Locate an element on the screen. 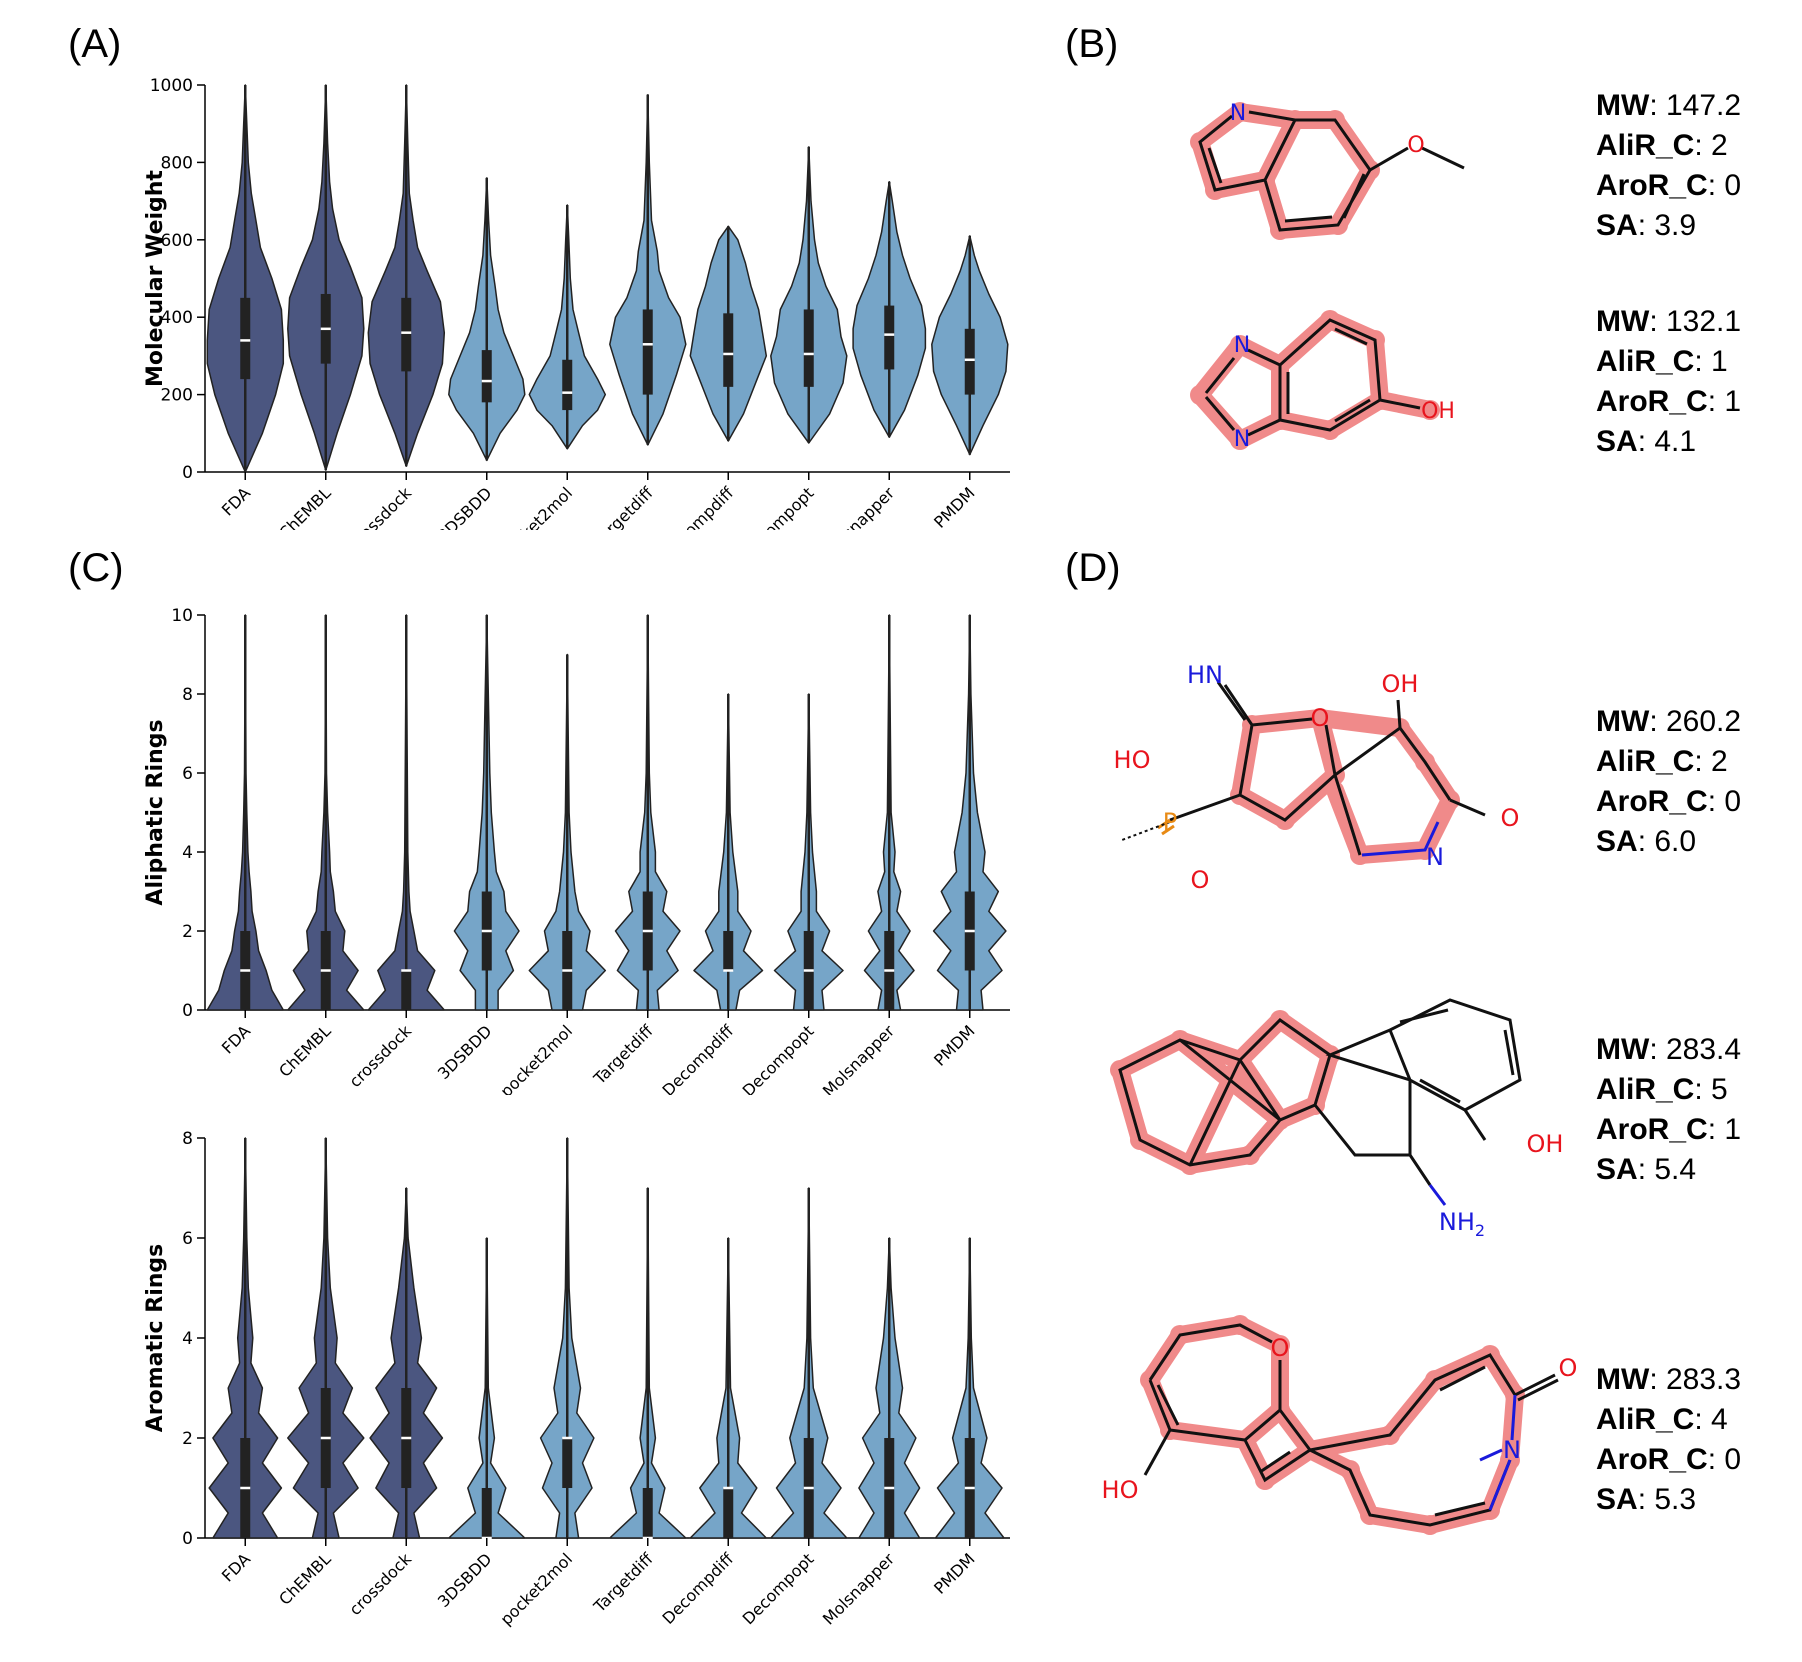 The width and height of the screenshot is (1802, 1662). molecule-properties-5: MW: 283.3 AliR_C: 4 AroR_C: 0 SA: 5.3 is located at coordinates (1669, 1439).